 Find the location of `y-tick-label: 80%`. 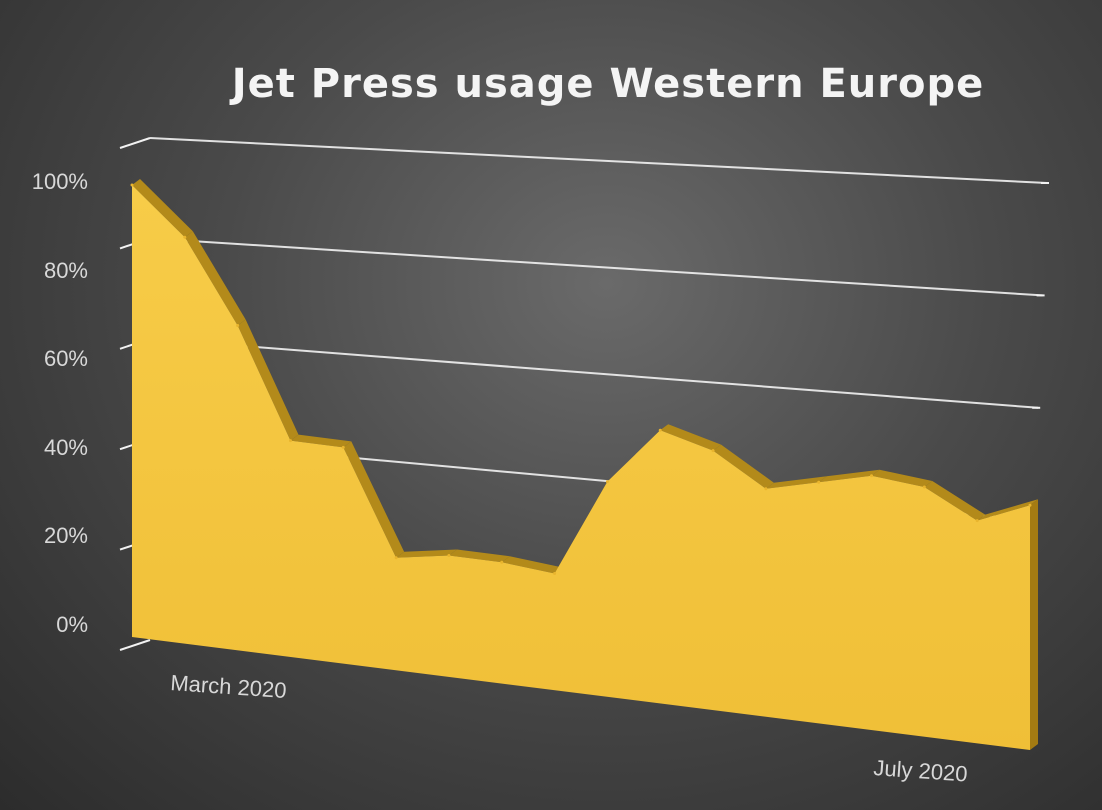

y-tick-label: 80% is located at coordinates (66, 270).